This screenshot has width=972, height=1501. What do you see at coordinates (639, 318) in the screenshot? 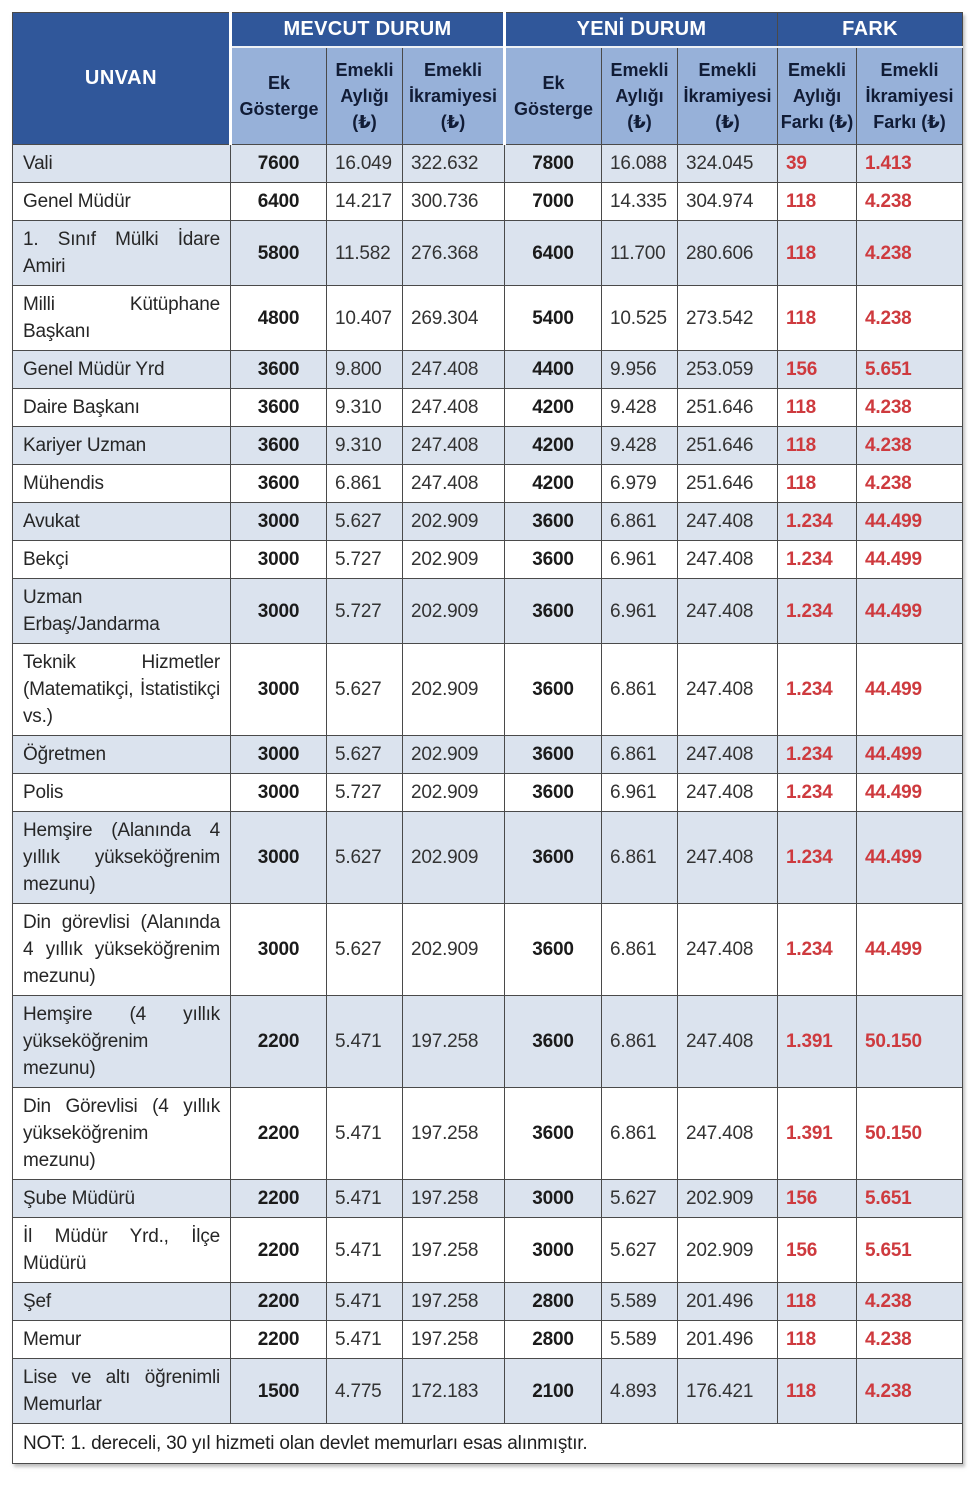
I see `cell-yeni-emekli-ayligi: 10.525` at bounding box center [639, 318].